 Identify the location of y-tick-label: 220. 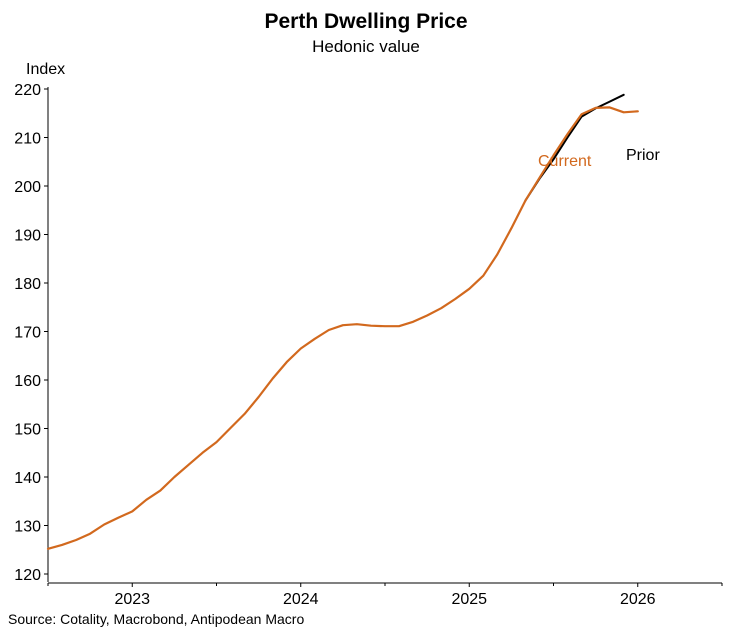
(27, 90).